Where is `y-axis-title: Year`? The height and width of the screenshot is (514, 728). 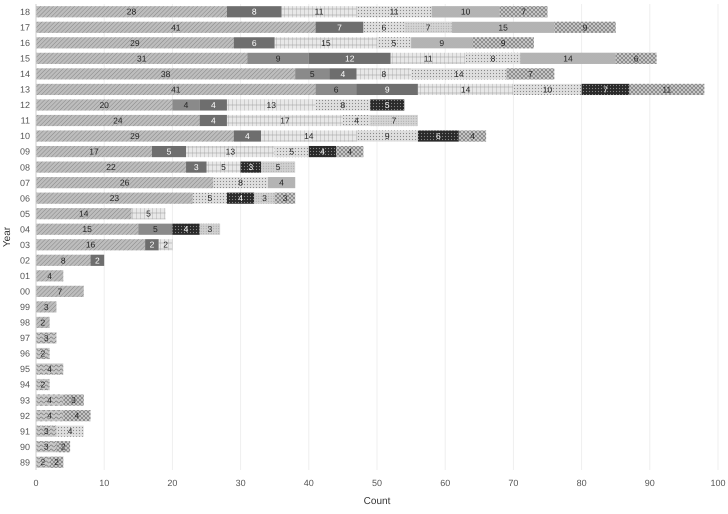
y-axis-title: Year is located at coordinates (7, 237).